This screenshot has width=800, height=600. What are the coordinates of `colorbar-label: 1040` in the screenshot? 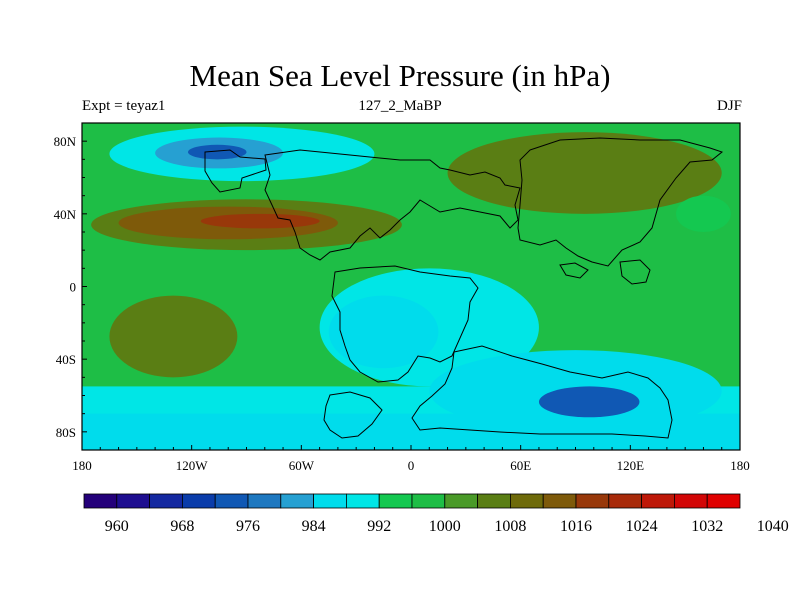 It's located at (773, 526).